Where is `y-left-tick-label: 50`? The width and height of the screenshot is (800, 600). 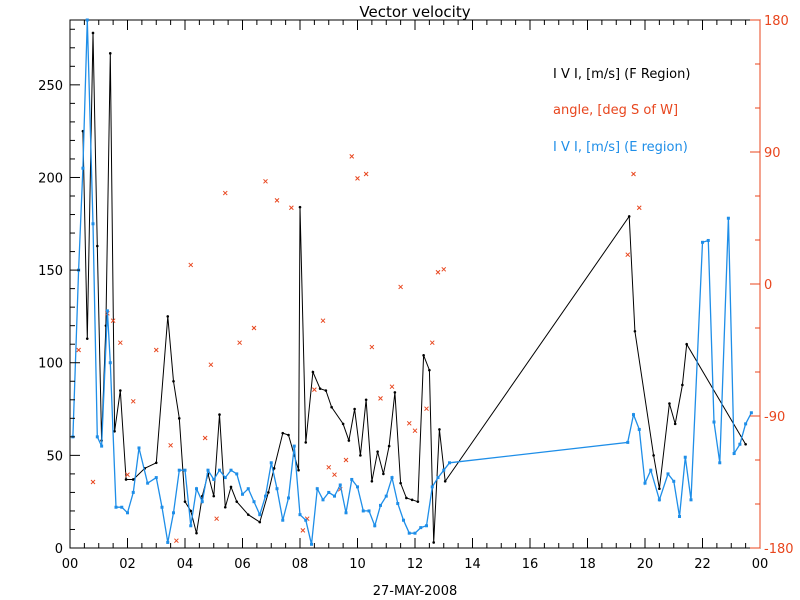
y-left-tick-label: 50 is located at coordinates (54, 456).